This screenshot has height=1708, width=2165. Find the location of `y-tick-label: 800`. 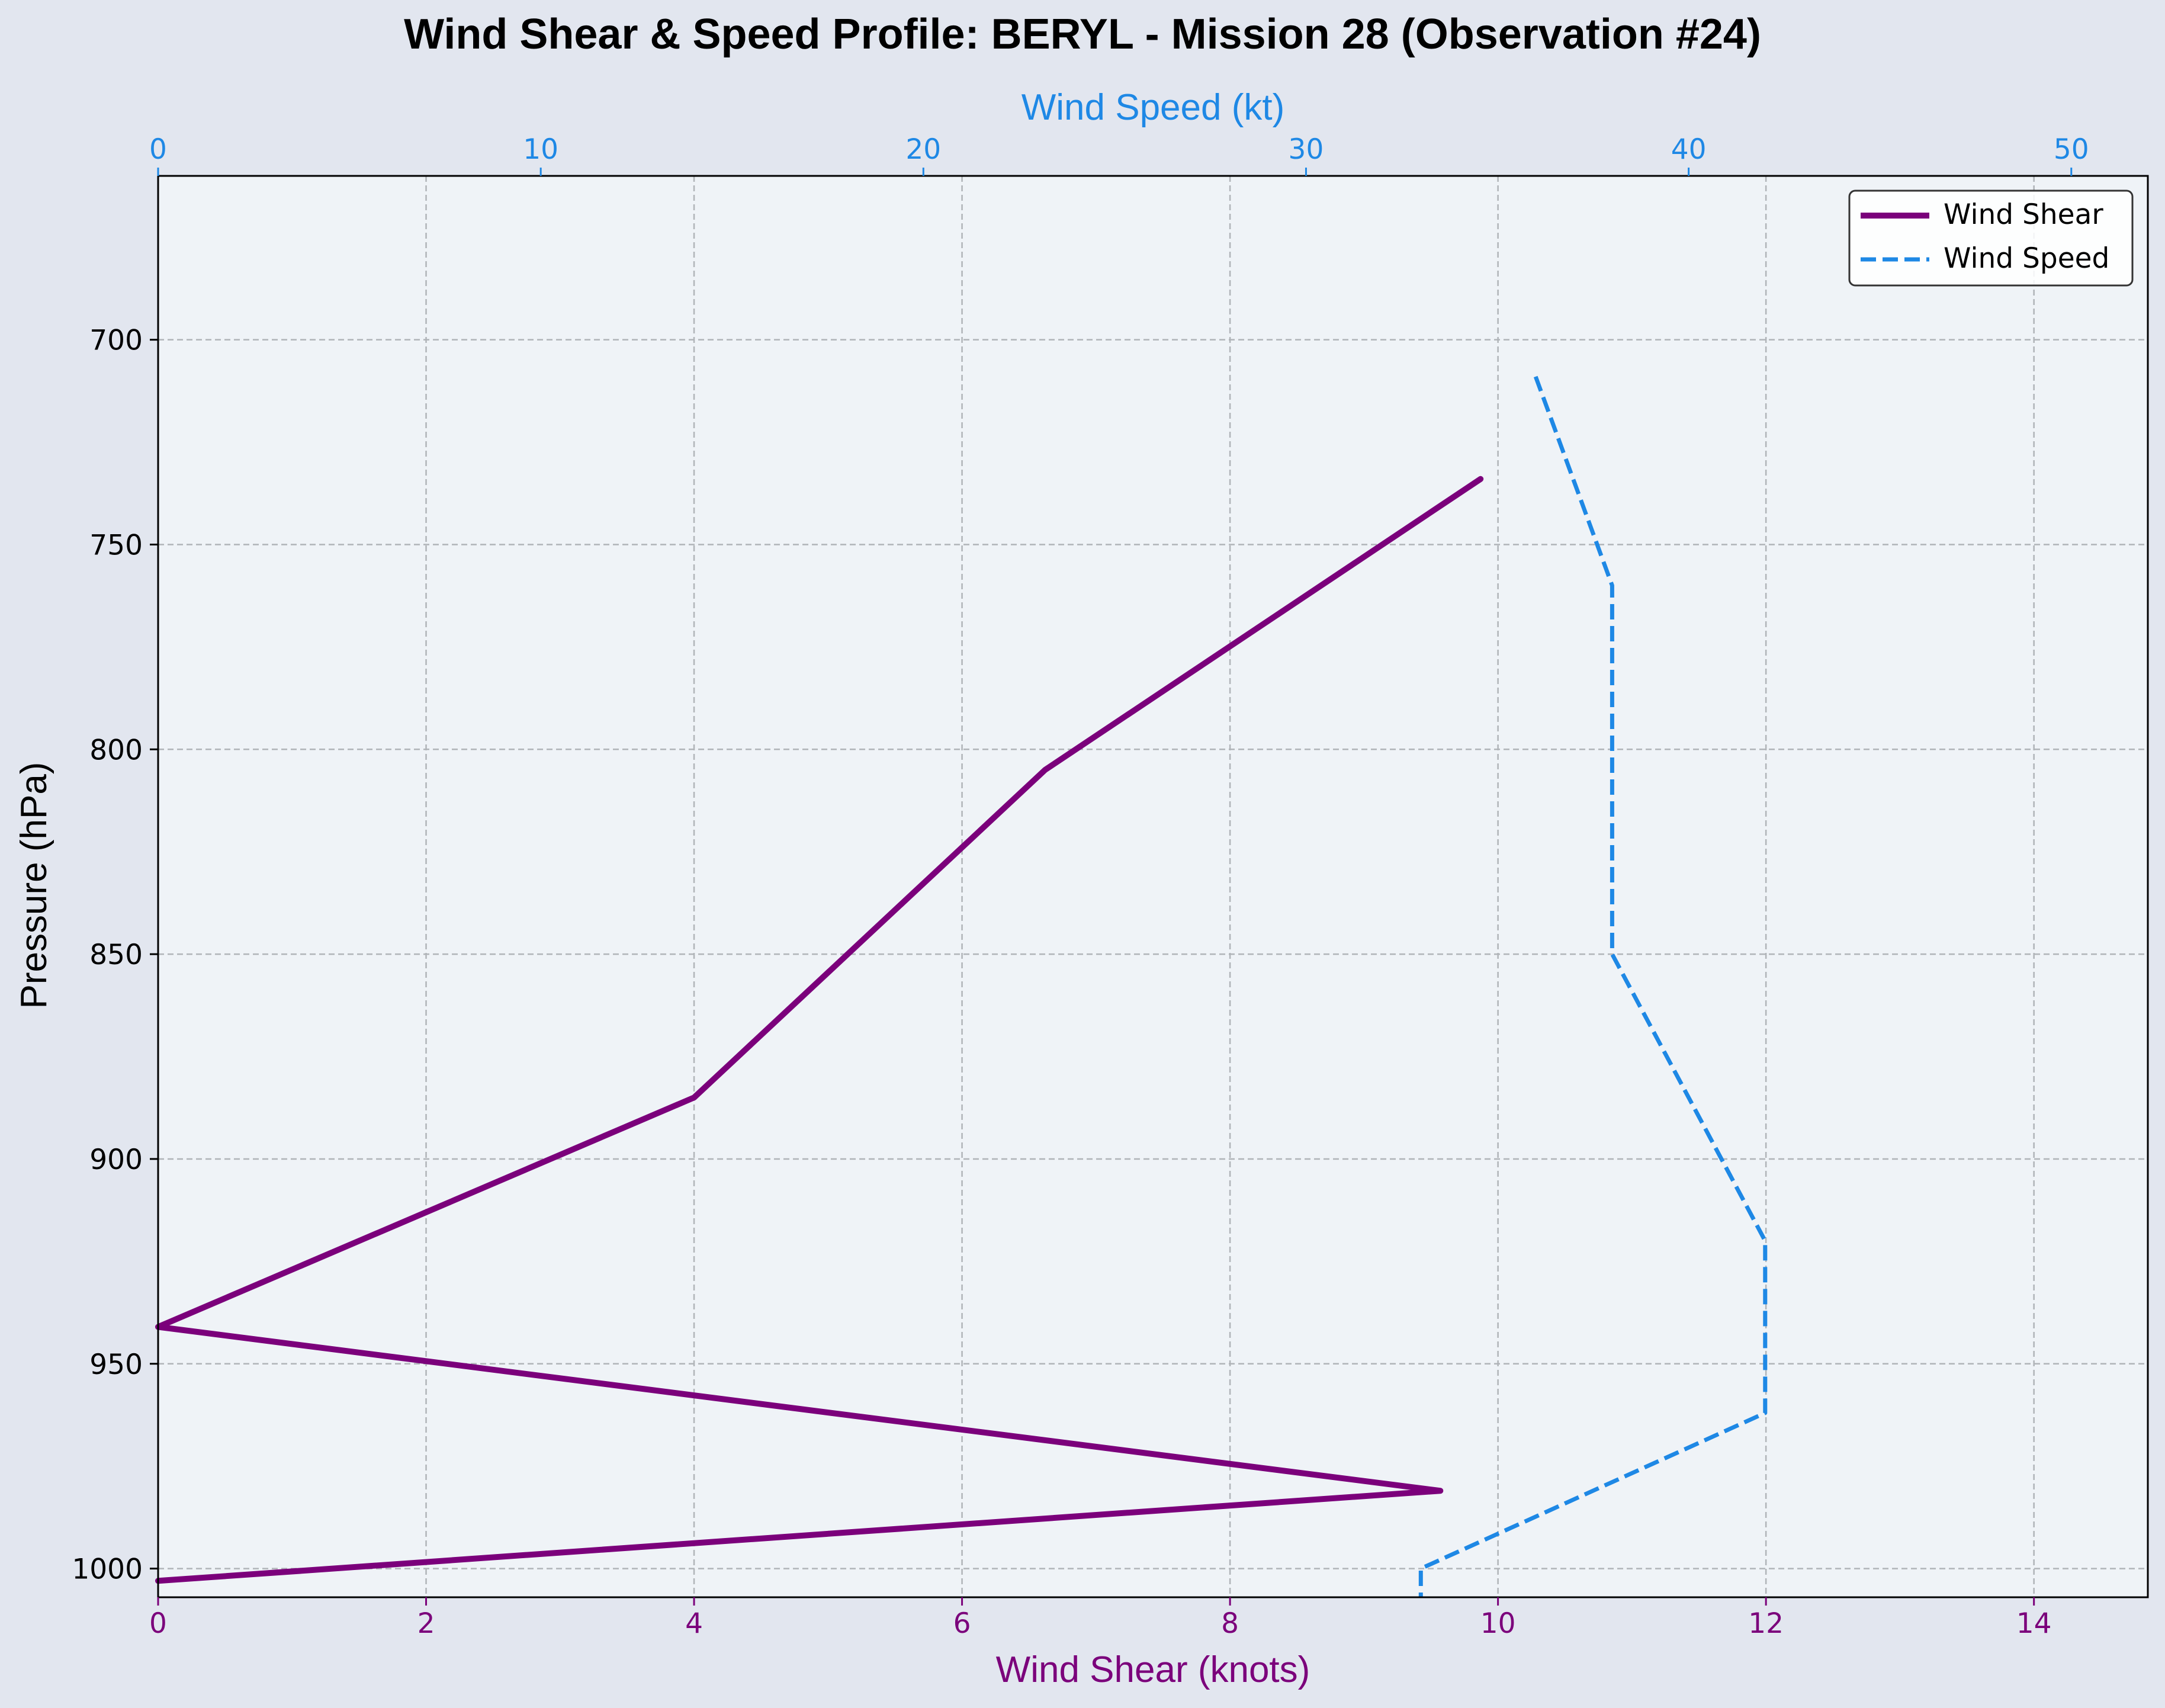

y-tick-label: 800 is located at coordinates (116, 750).